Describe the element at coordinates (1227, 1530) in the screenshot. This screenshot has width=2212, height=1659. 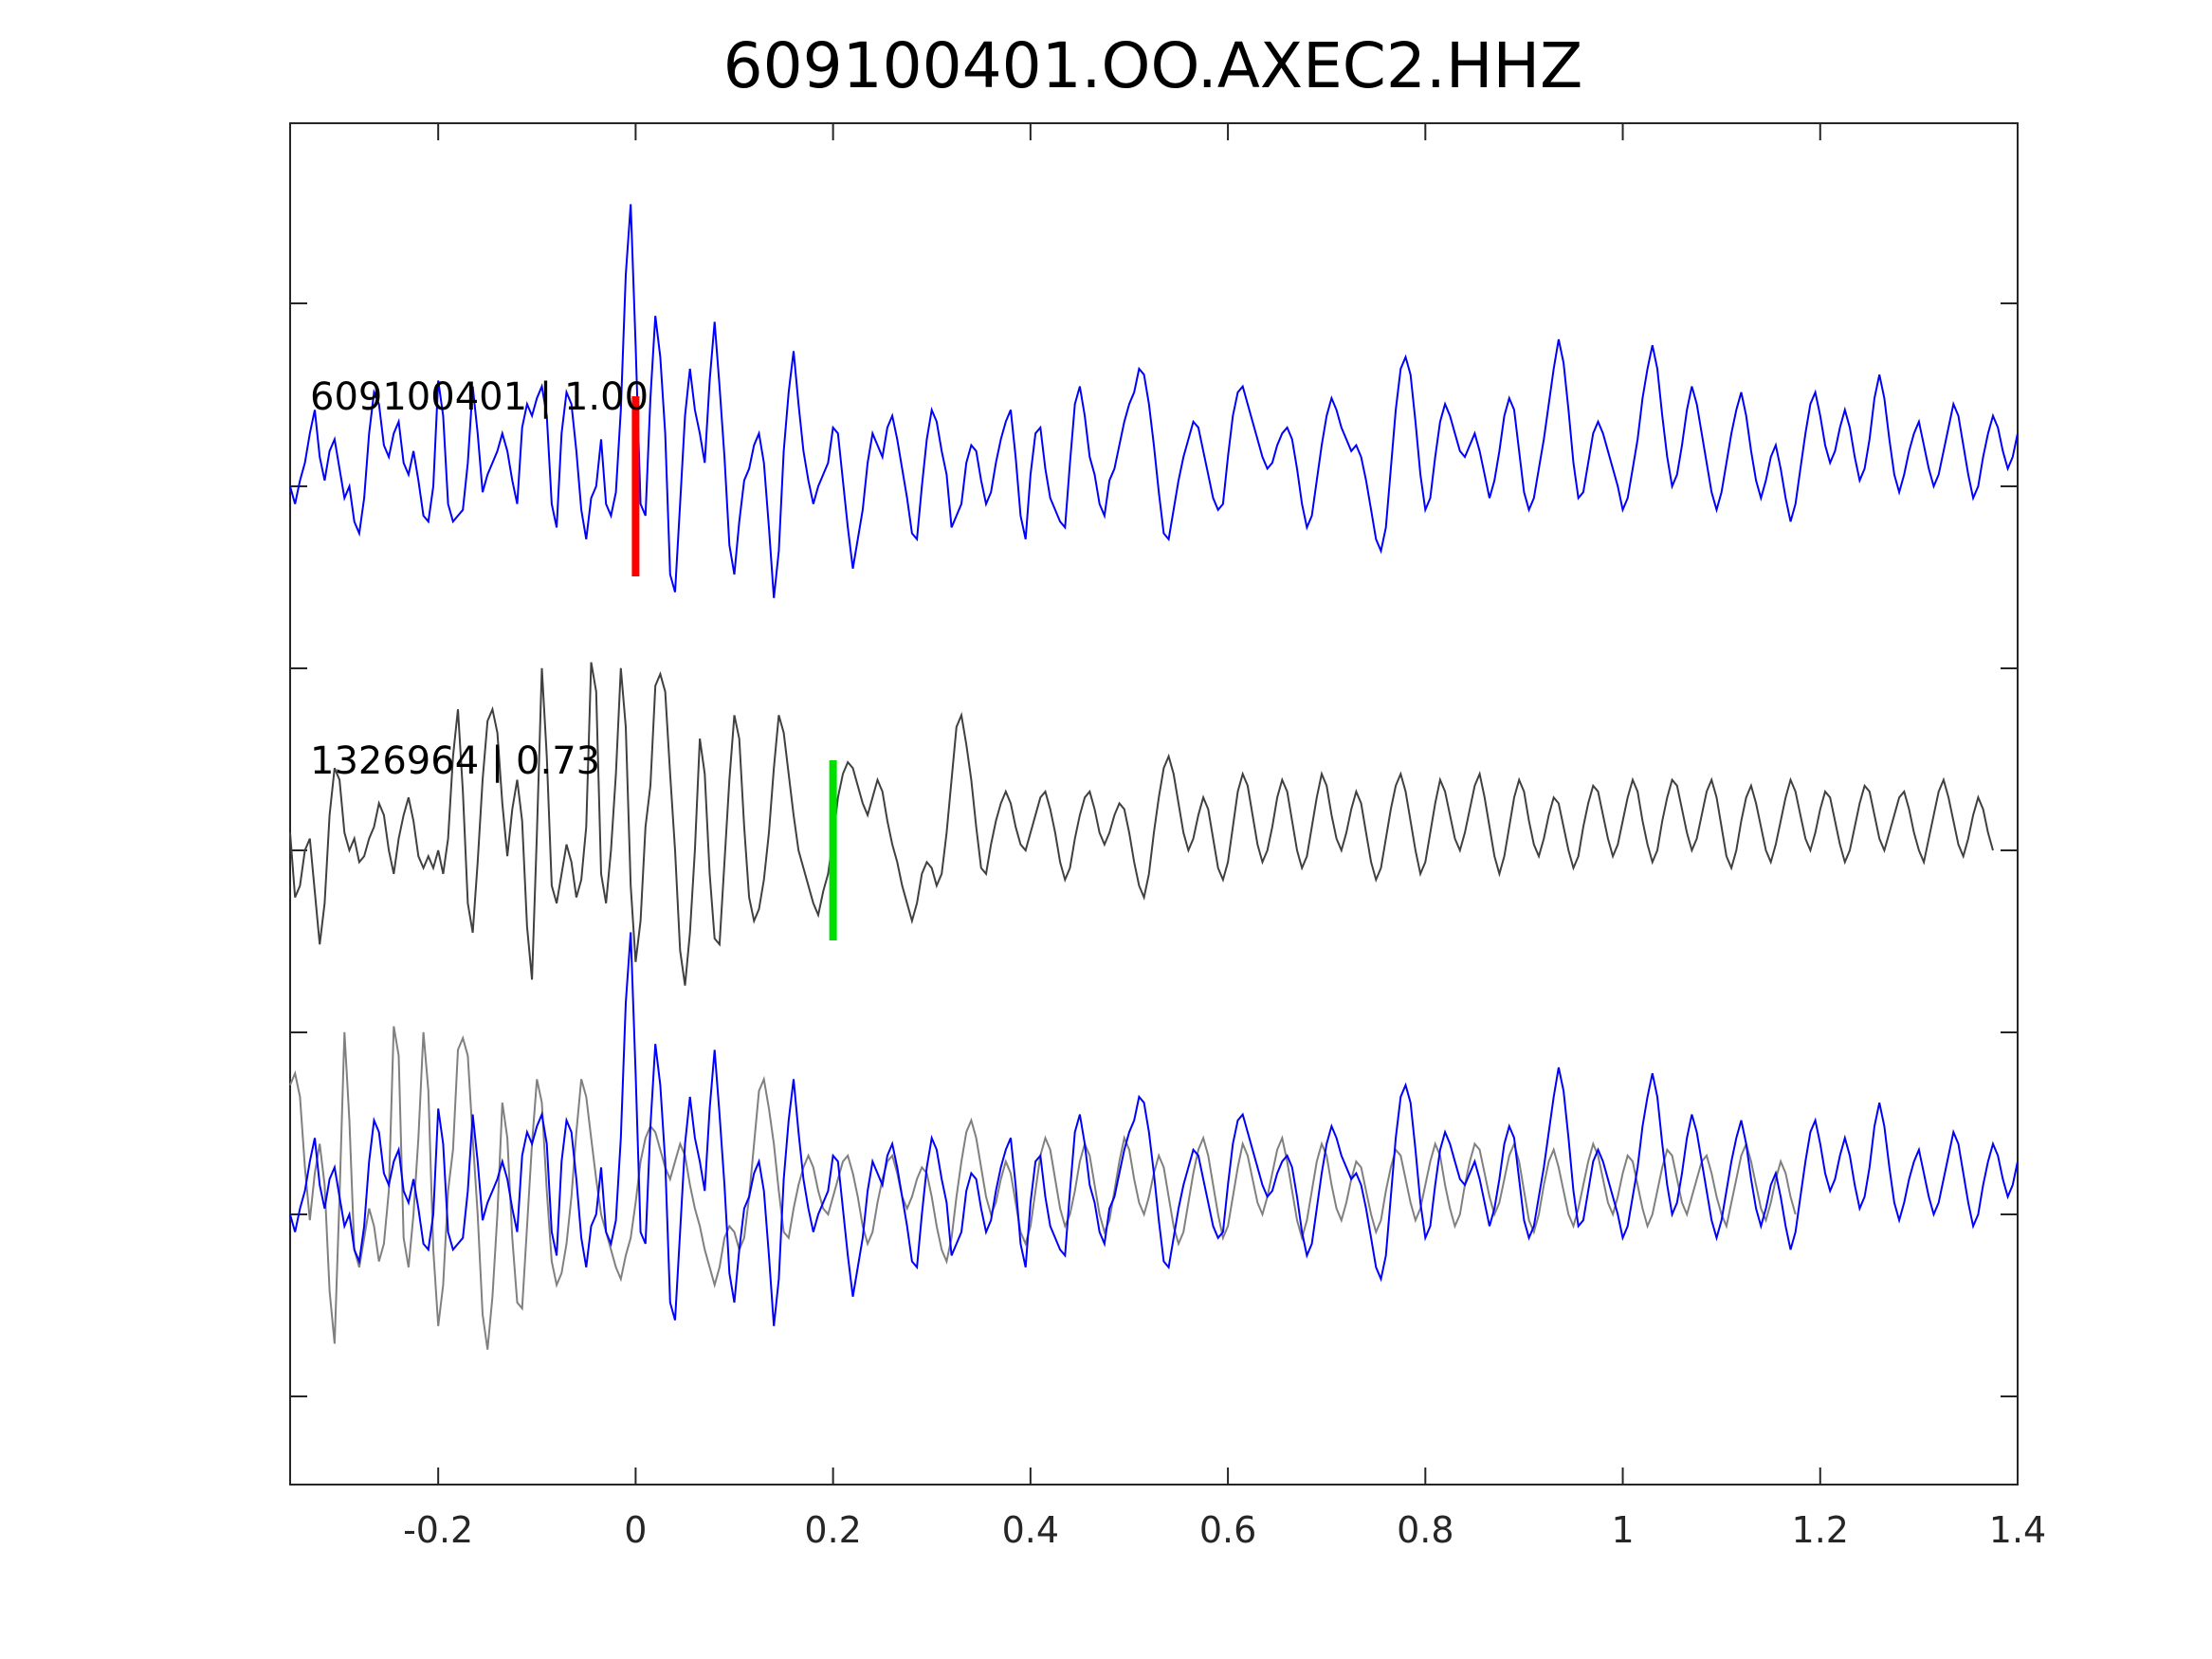
I see `x-tick-label: 0.6` at that location.